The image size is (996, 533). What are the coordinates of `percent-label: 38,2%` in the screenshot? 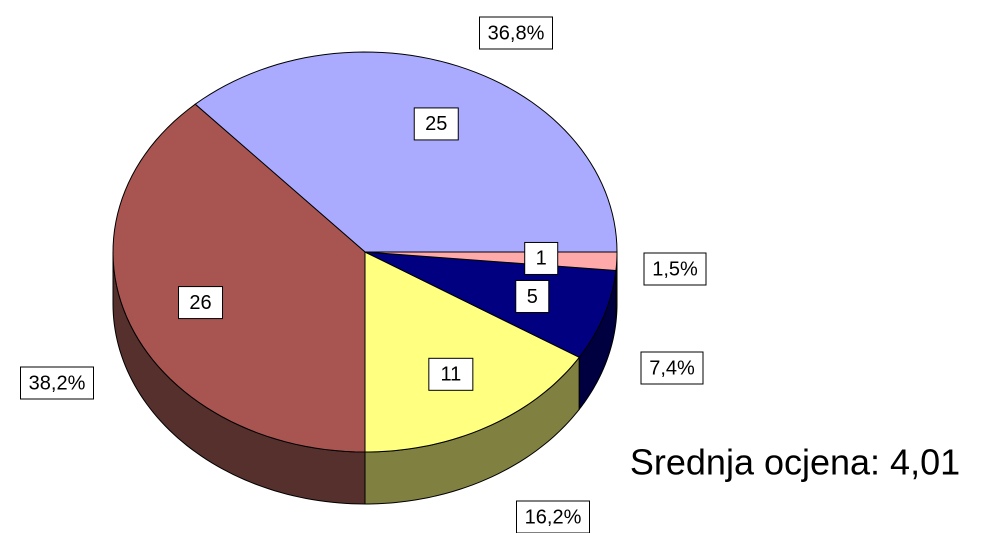 It's located at (57, 383).